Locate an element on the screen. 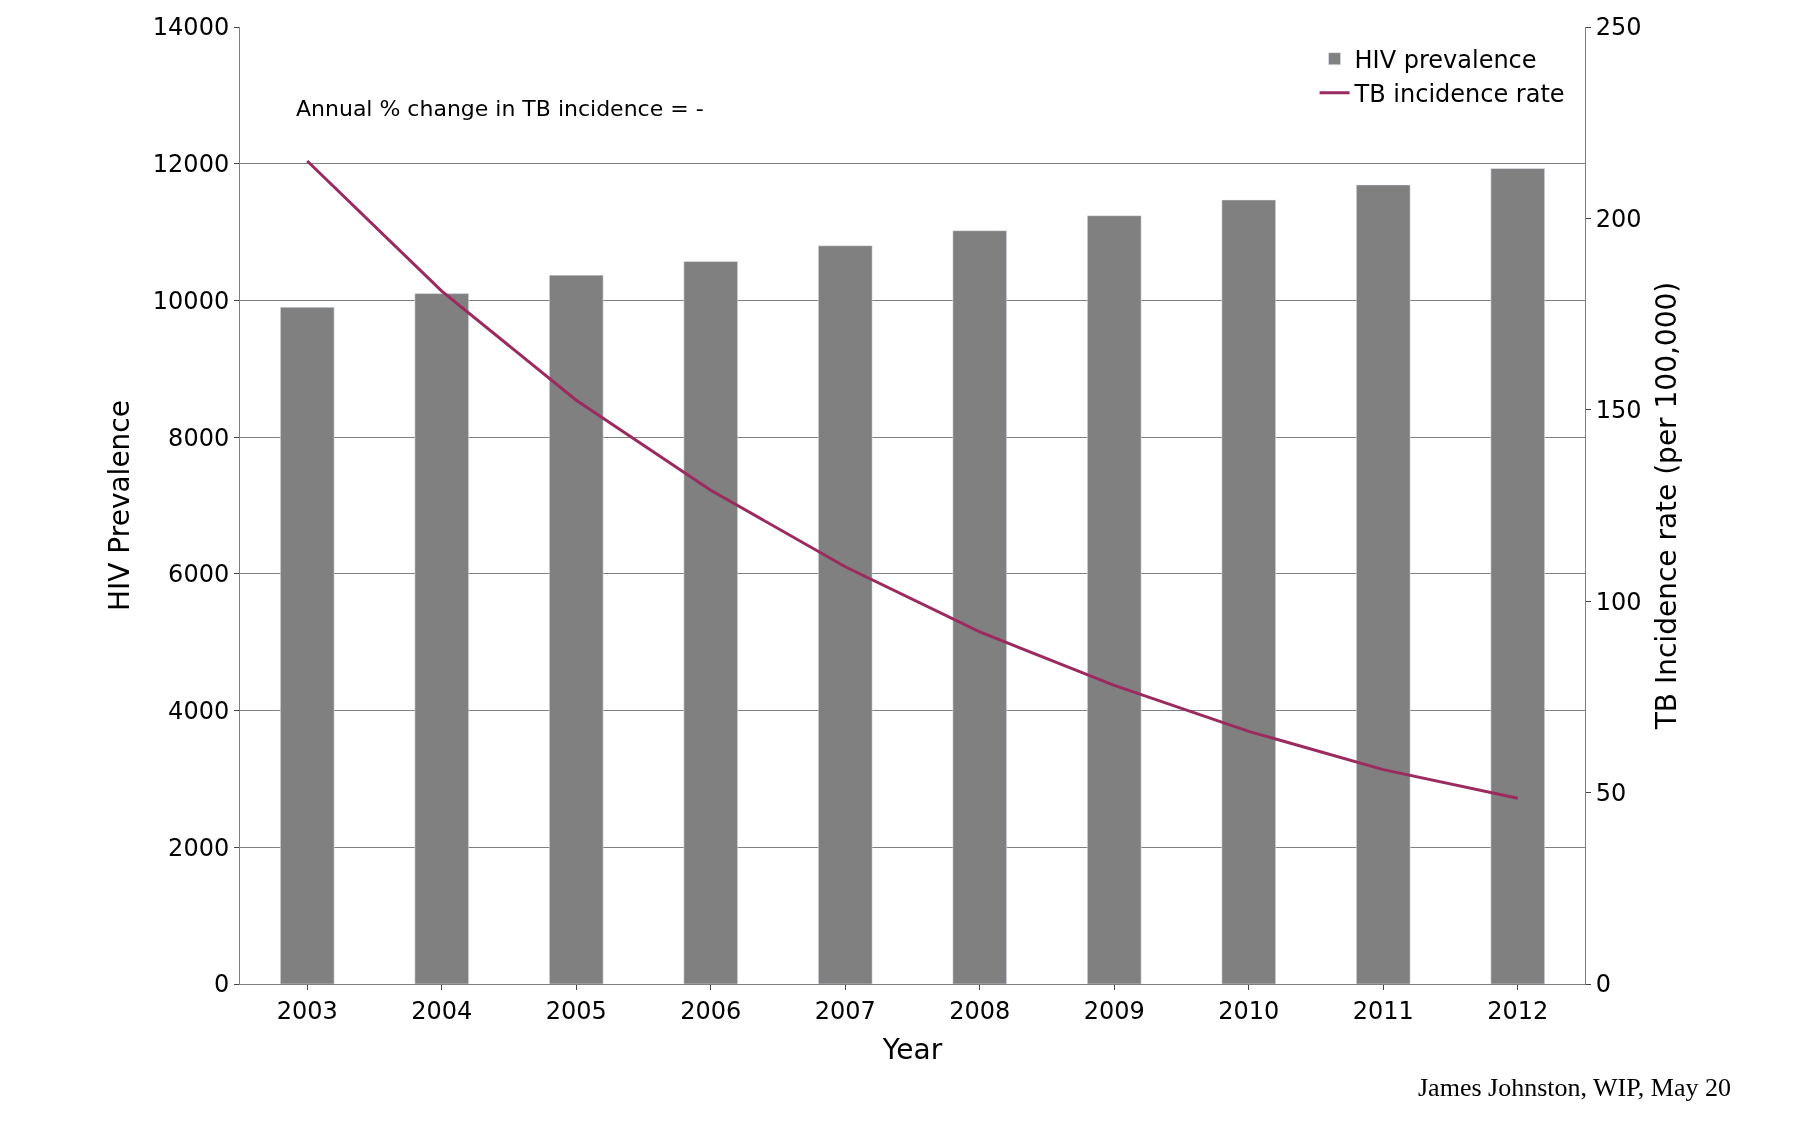  x-tick-label: 2009 is located at coordinates (1114, 1010).